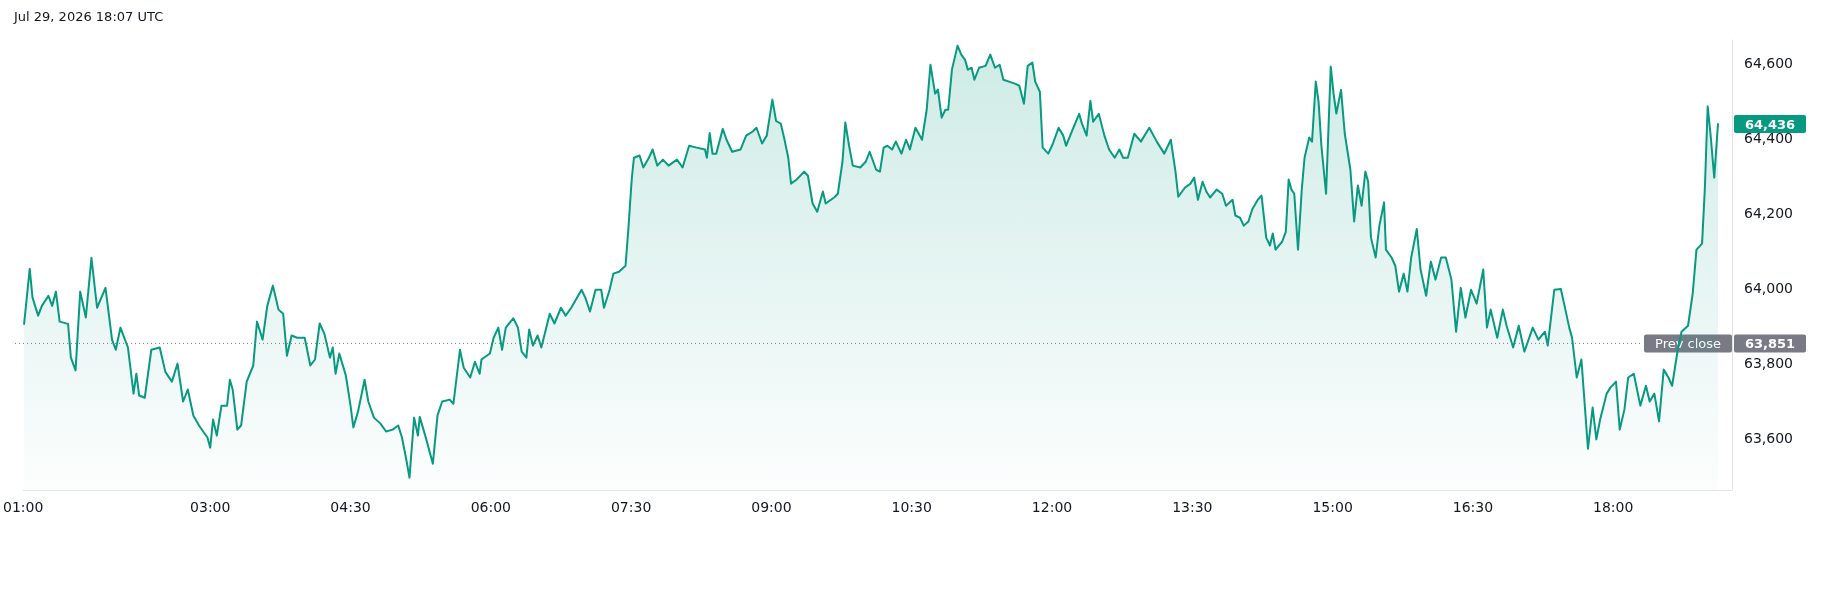 This screenshot has width=1830, height=611. I want to click on x-tick-label: 16:30, so click(1473, 507).